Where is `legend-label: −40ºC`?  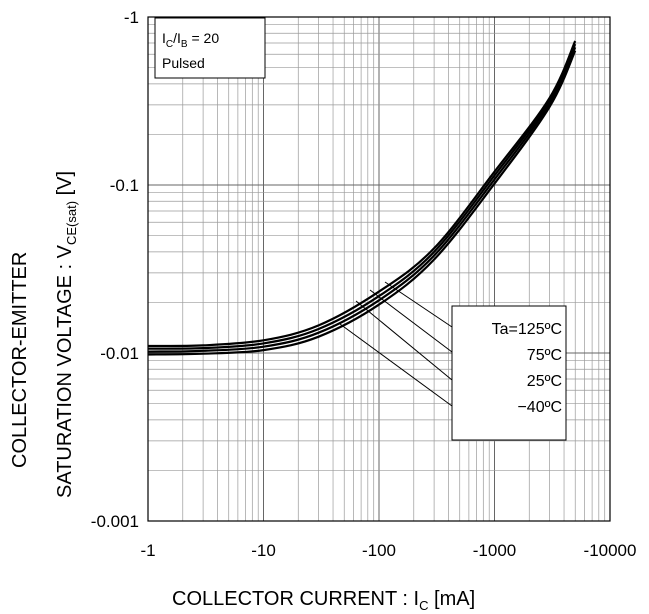
legend-label: −40ºC is located at coordinates (539, 407).